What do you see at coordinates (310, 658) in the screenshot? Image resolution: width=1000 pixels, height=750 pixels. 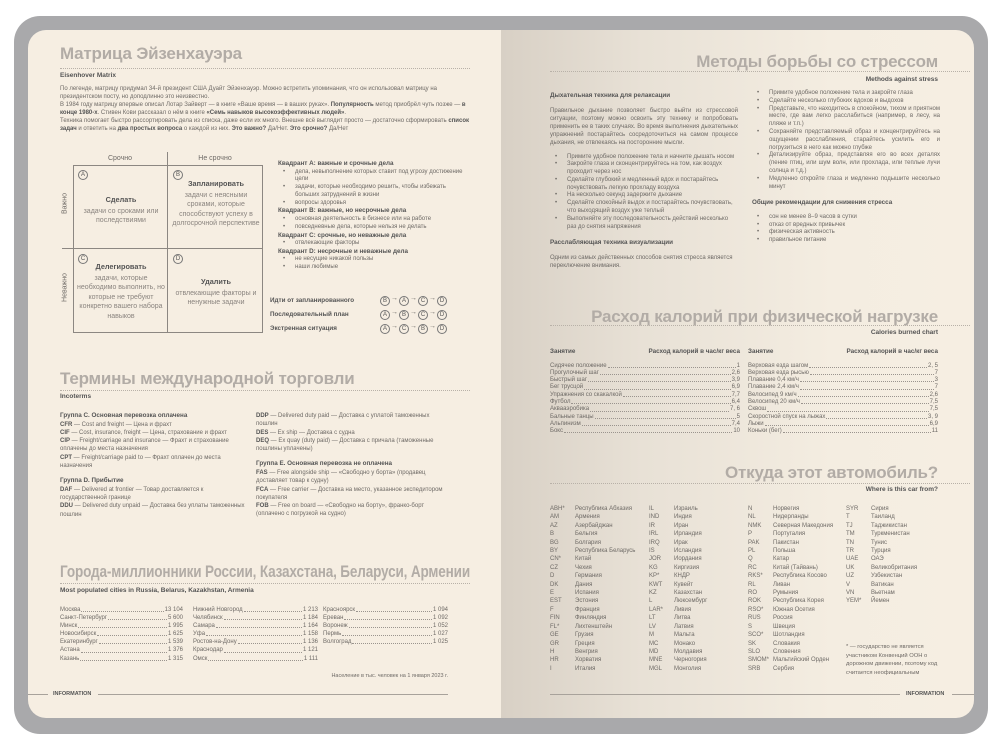 I see `city-population: 1 111` at bounding box center [310, 658].